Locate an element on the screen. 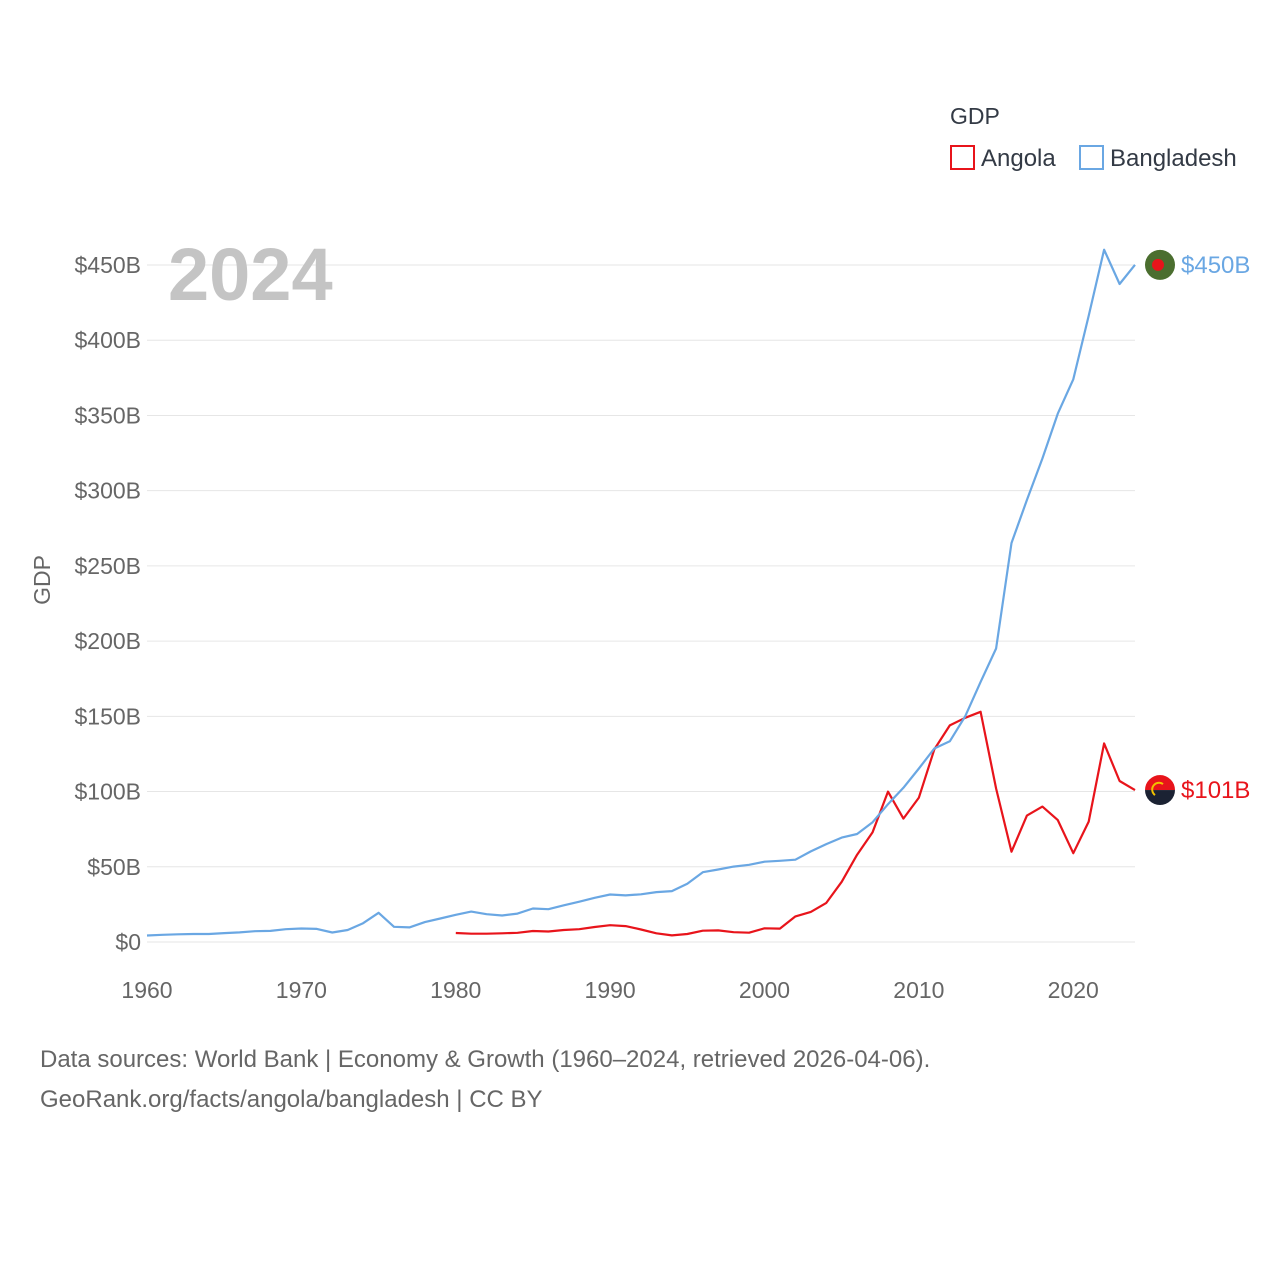 This screenshot has width=1280, height=1280. flag-disc is located at coordinates (1158, 264).